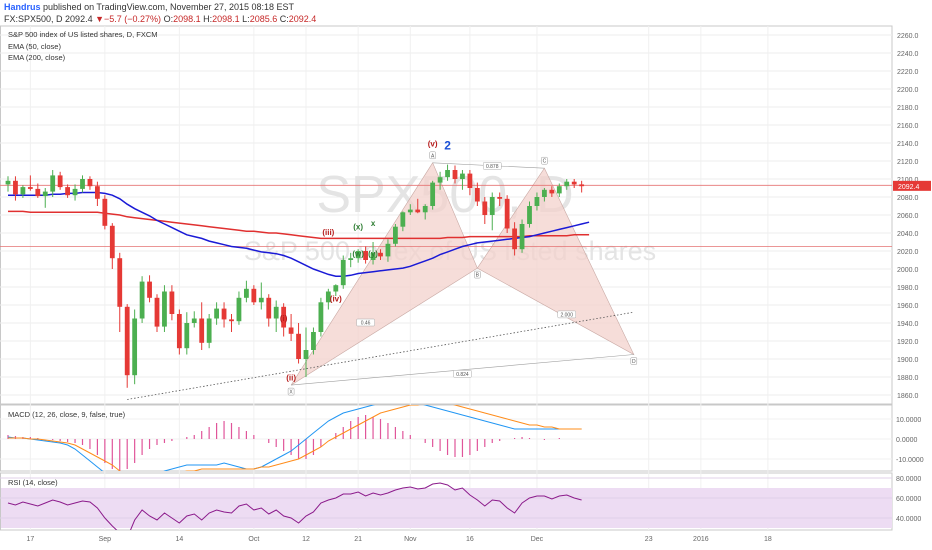 This screenshot has width=932, height=550. Describe the element at coordinates (908, 499) in the screenshot. I see `rsi-tick-label: 60.0000` at that location.